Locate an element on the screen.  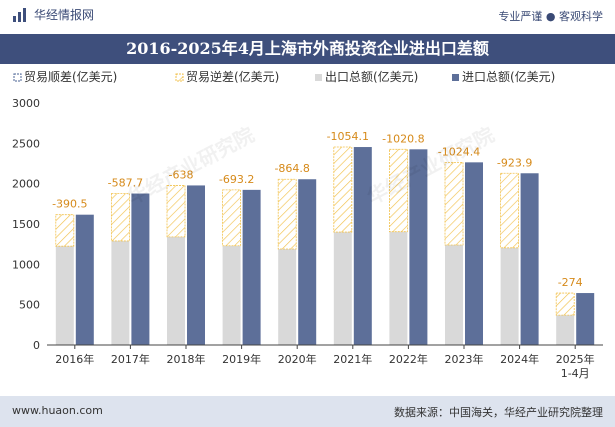
brand-name: 华经情报网 is located at coordinates (64, 15).